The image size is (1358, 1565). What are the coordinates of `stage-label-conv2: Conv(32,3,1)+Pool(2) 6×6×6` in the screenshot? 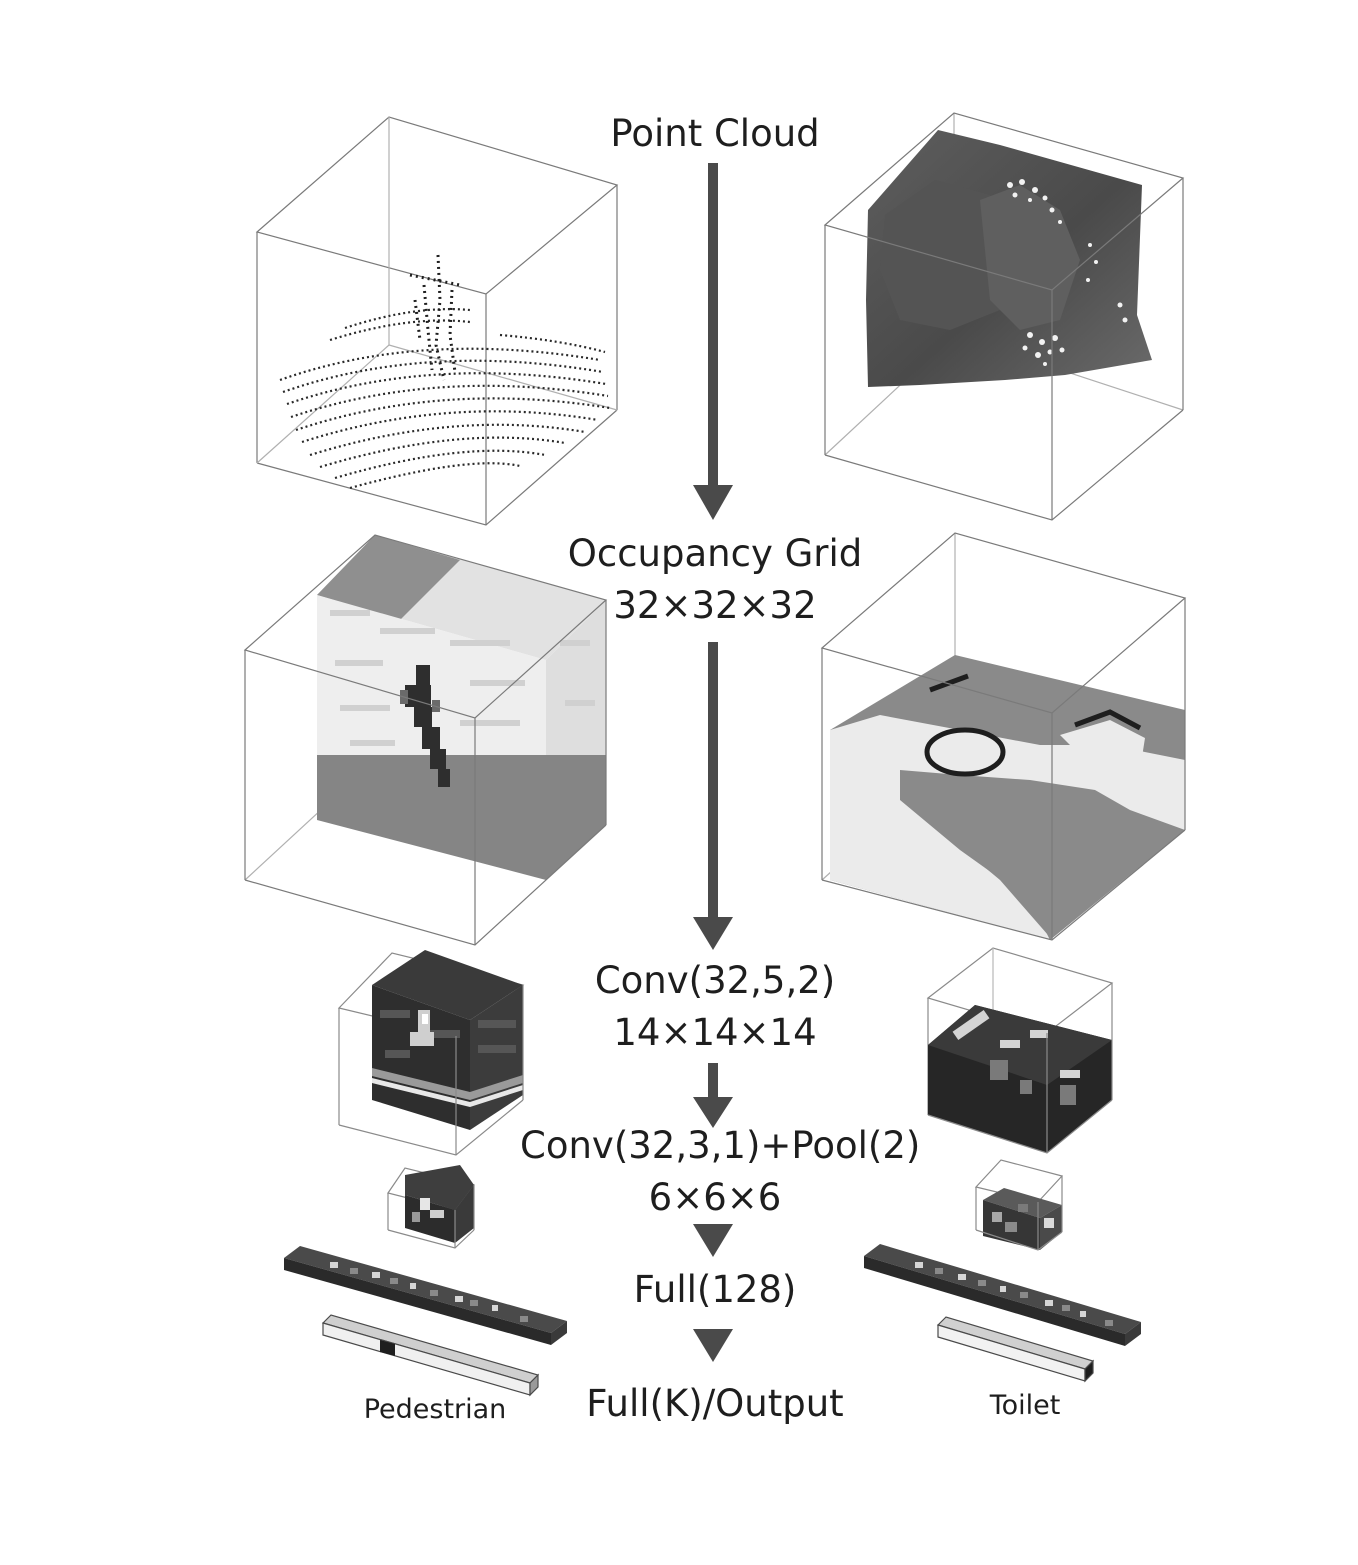 It's located at (720, 1172).